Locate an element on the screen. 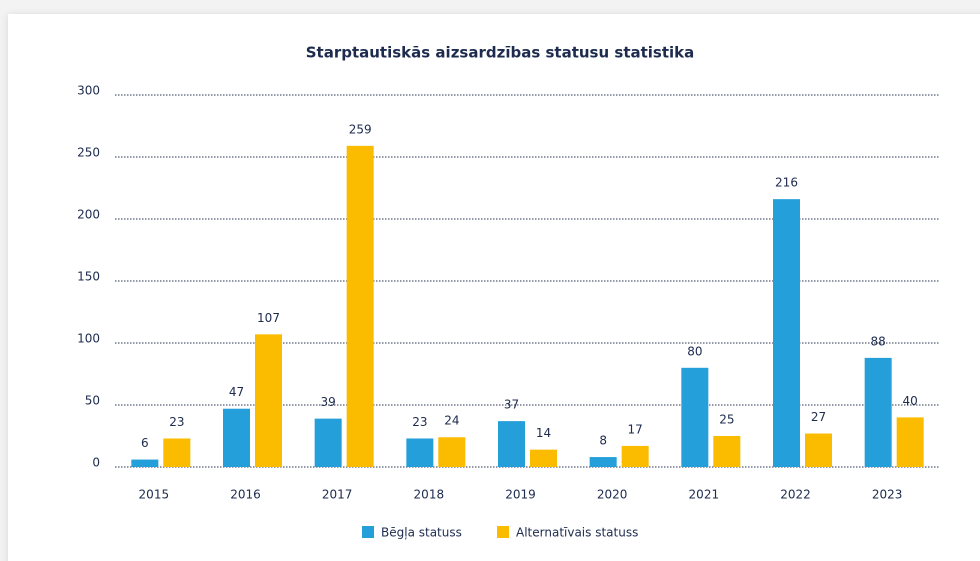 This screenshot has height=561, width=980. legend-label: Alternatīvais statuss is located at coordinates (577, 533).